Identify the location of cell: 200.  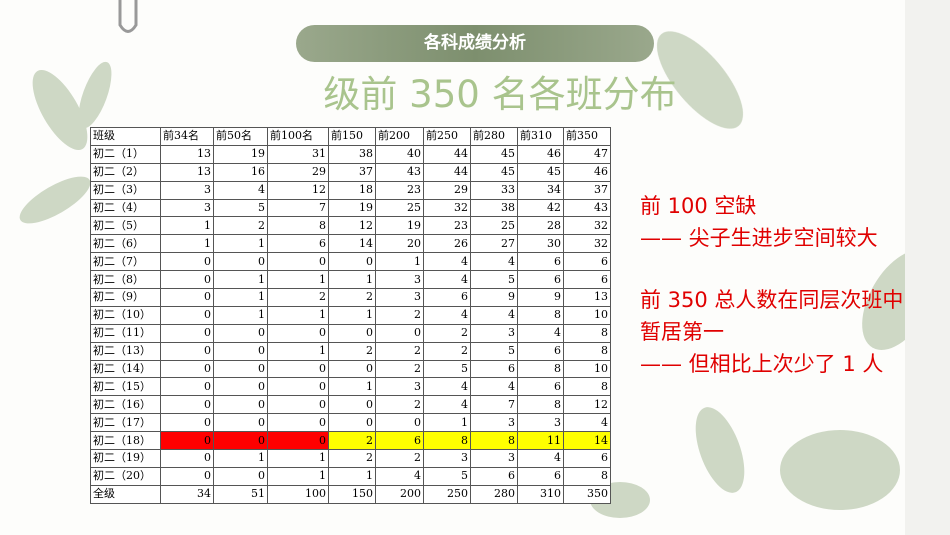
(399, 494).